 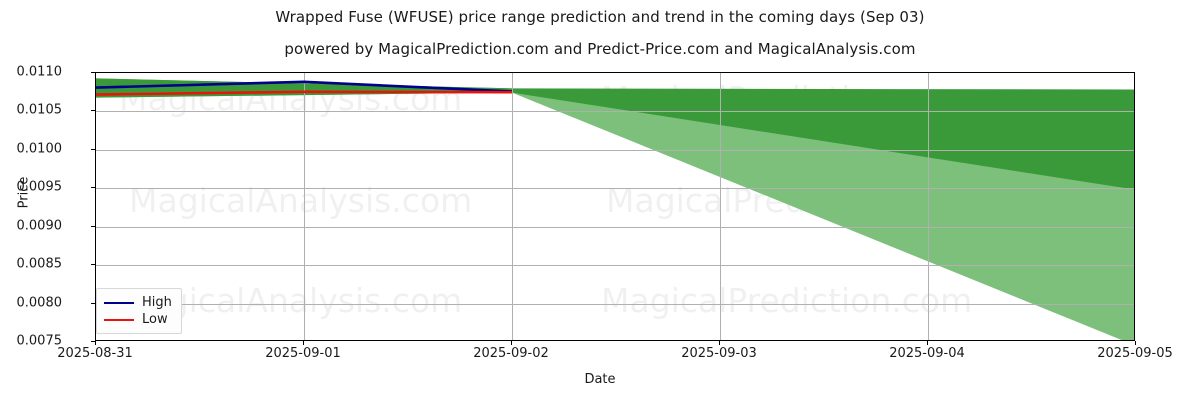 I want to click on x-axis-tick-label: 2025-09-03, so click(x=719, y=353).